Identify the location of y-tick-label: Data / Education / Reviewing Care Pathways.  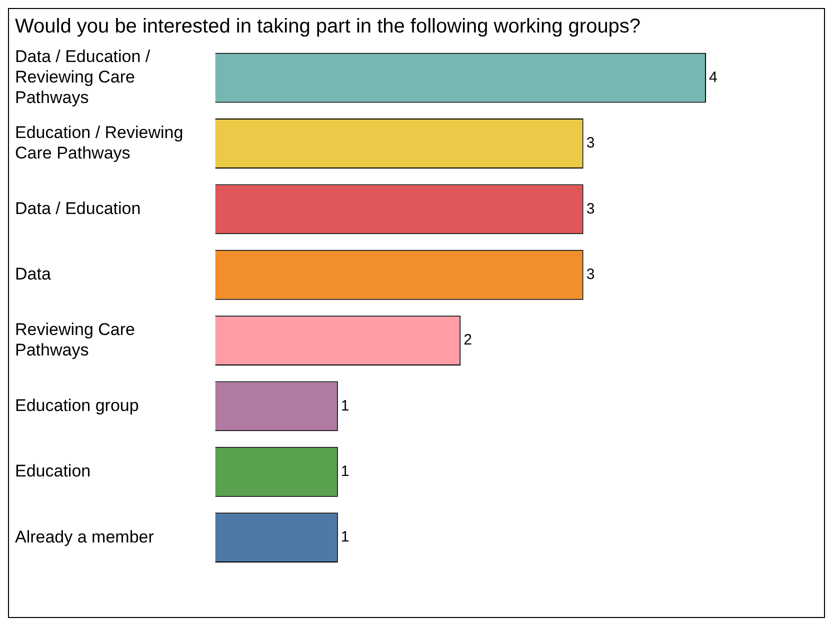
(82, 77).